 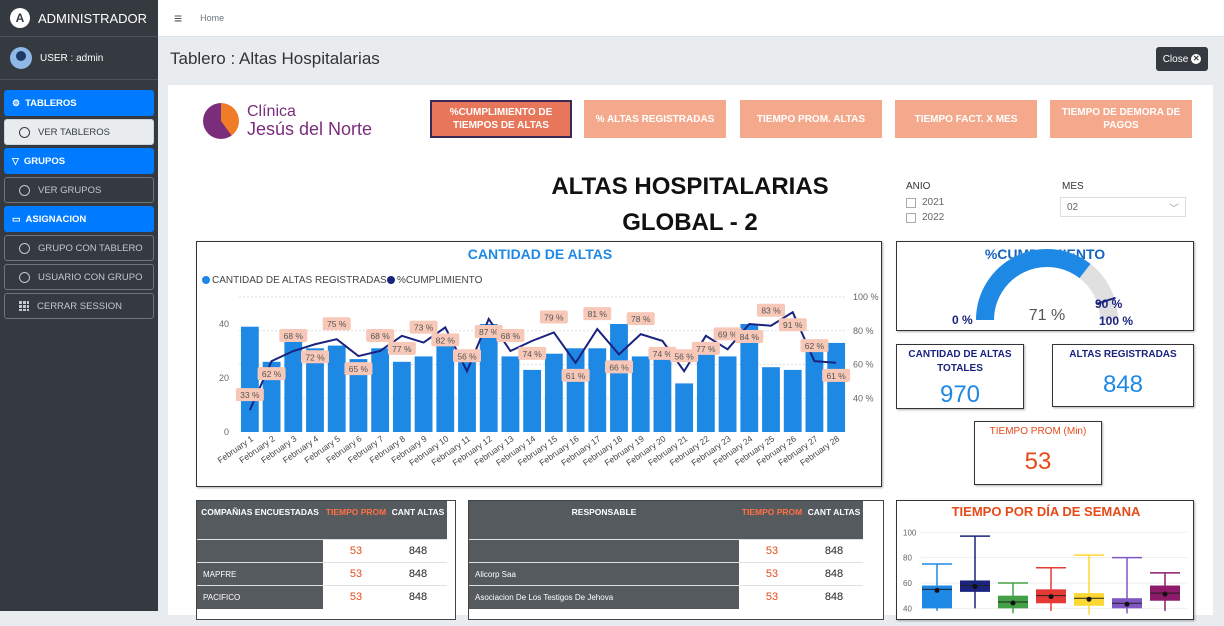 What do you see at coordinates (1121, 119) in the screenshot?
I see `tab-tiempo-demora: TIEMPO DE DEMORA DE PAGOS` at bounding box center [1121, 119].